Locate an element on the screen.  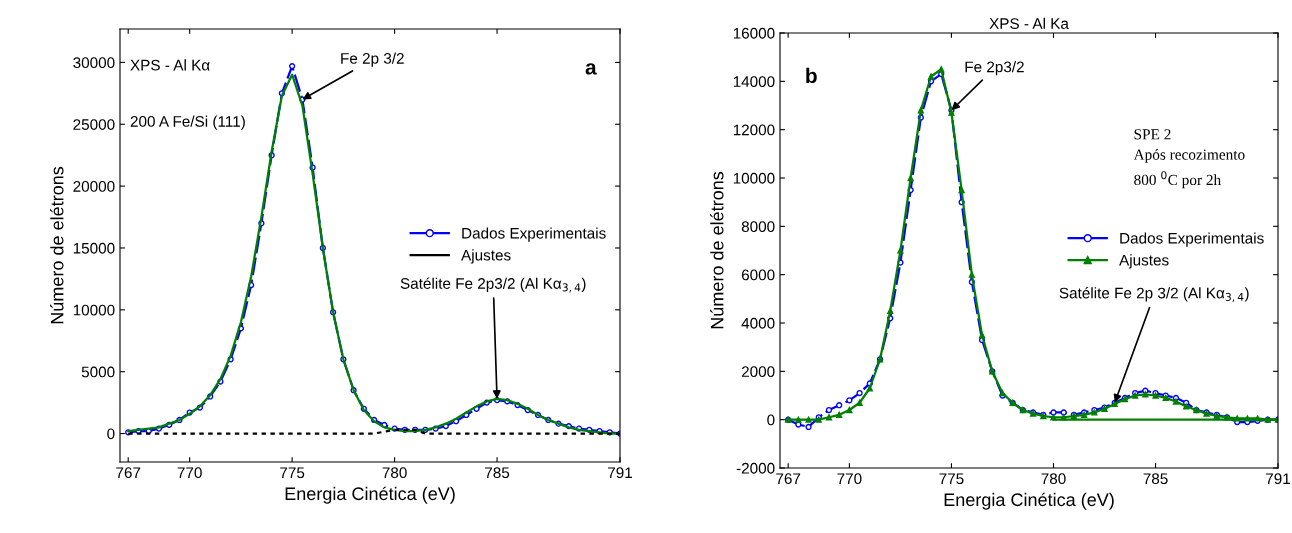
y-tick-label: 25000 is located at coordinates (94, 124).